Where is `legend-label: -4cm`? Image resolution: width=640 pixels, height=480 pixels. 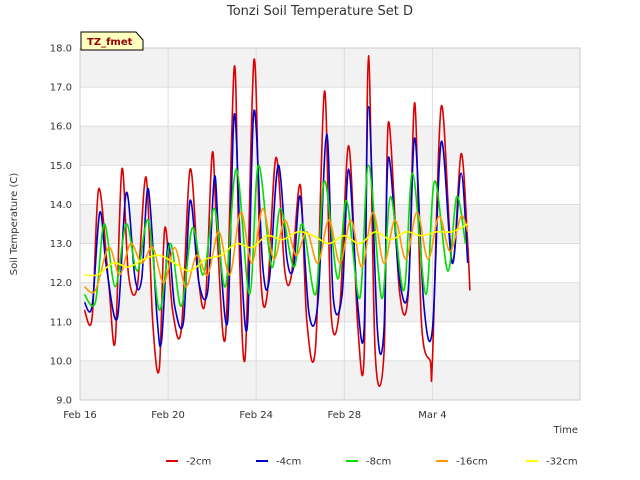
legend-label: -4cm is located at coordinates (288, 462).